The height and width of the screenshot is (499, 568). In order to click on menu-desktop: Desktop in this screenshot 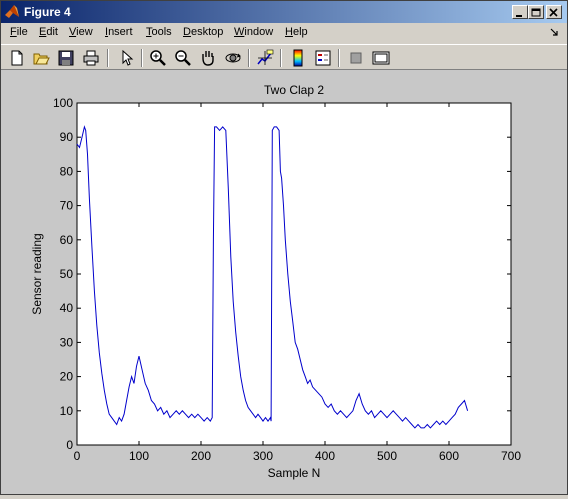, I will do `click(203, 32)`.